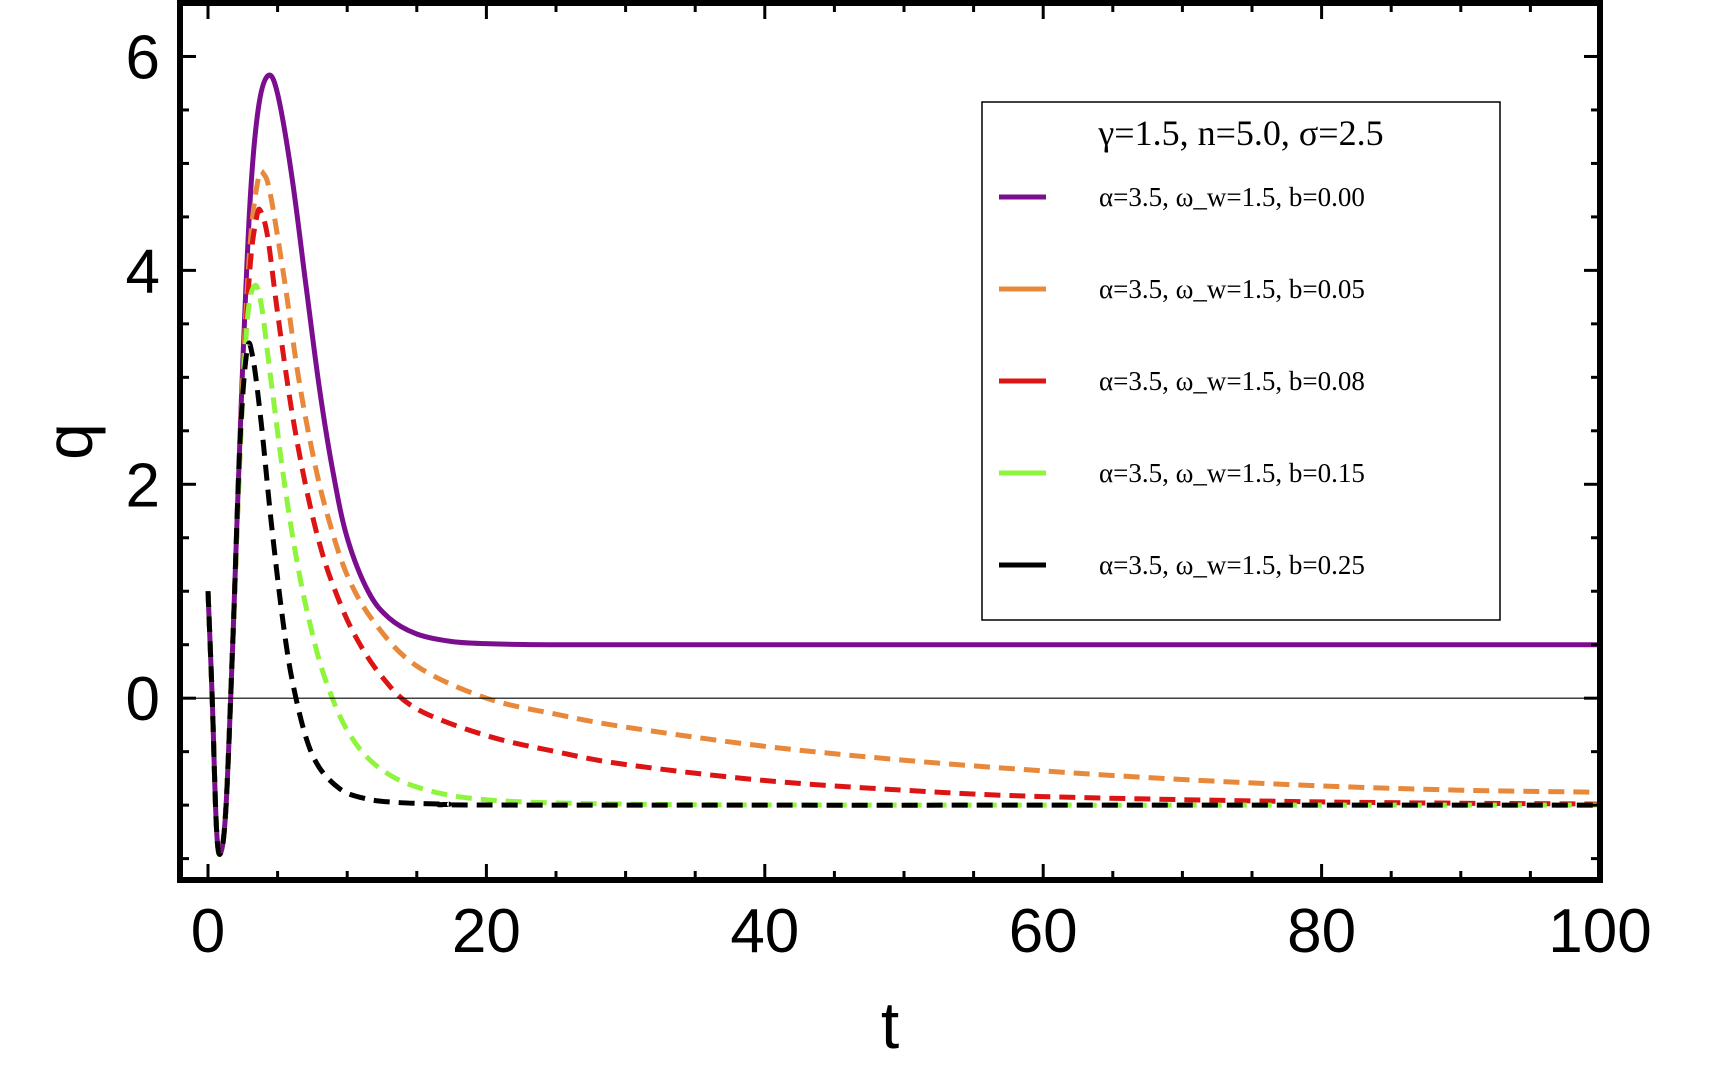 The height and width of the screenshot is (1083, 1736). What do you see at coordinates (208, 931) in the screenshot?
I see `x-tick-label: 0` at bounding box center [208, 931].